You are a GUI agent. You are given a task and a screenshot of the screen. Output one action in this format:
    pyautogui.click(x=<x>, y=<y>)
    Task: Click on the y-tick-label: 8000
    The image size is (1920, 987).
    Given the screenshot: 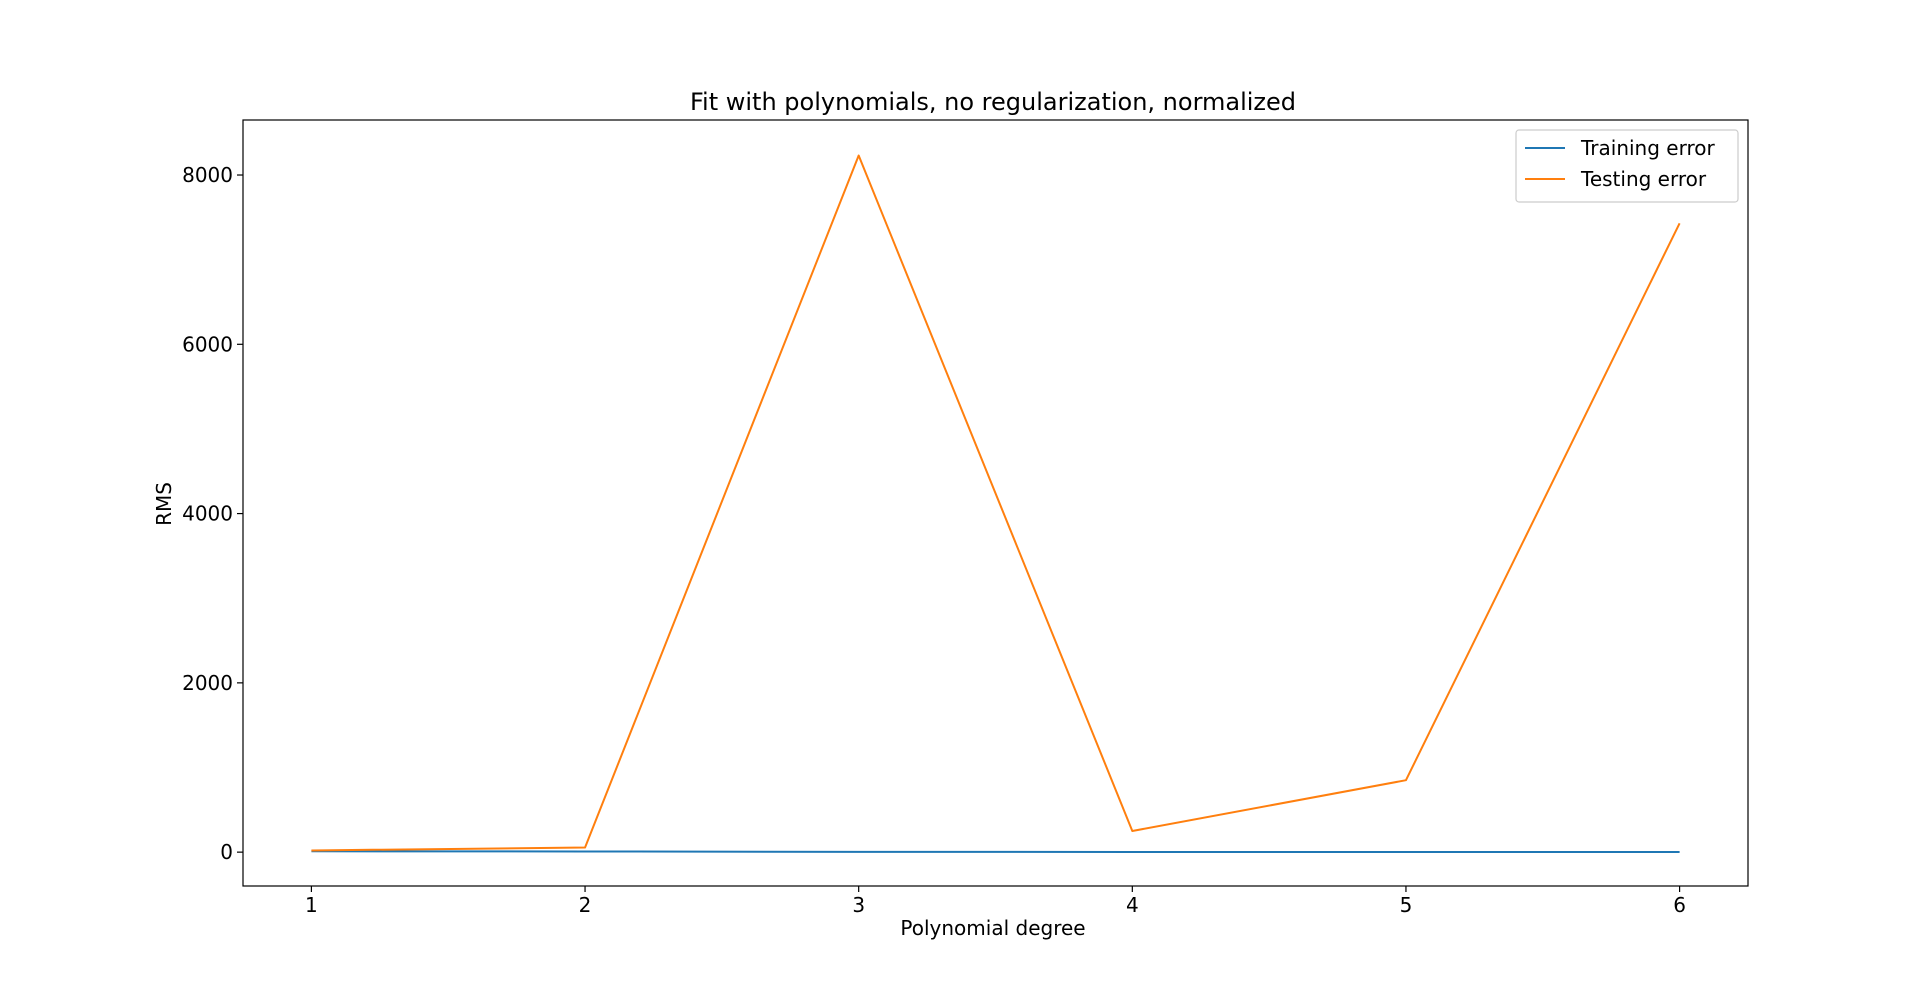 What is the action you would take?
    pyautogui.click(x=207, y=175)
    